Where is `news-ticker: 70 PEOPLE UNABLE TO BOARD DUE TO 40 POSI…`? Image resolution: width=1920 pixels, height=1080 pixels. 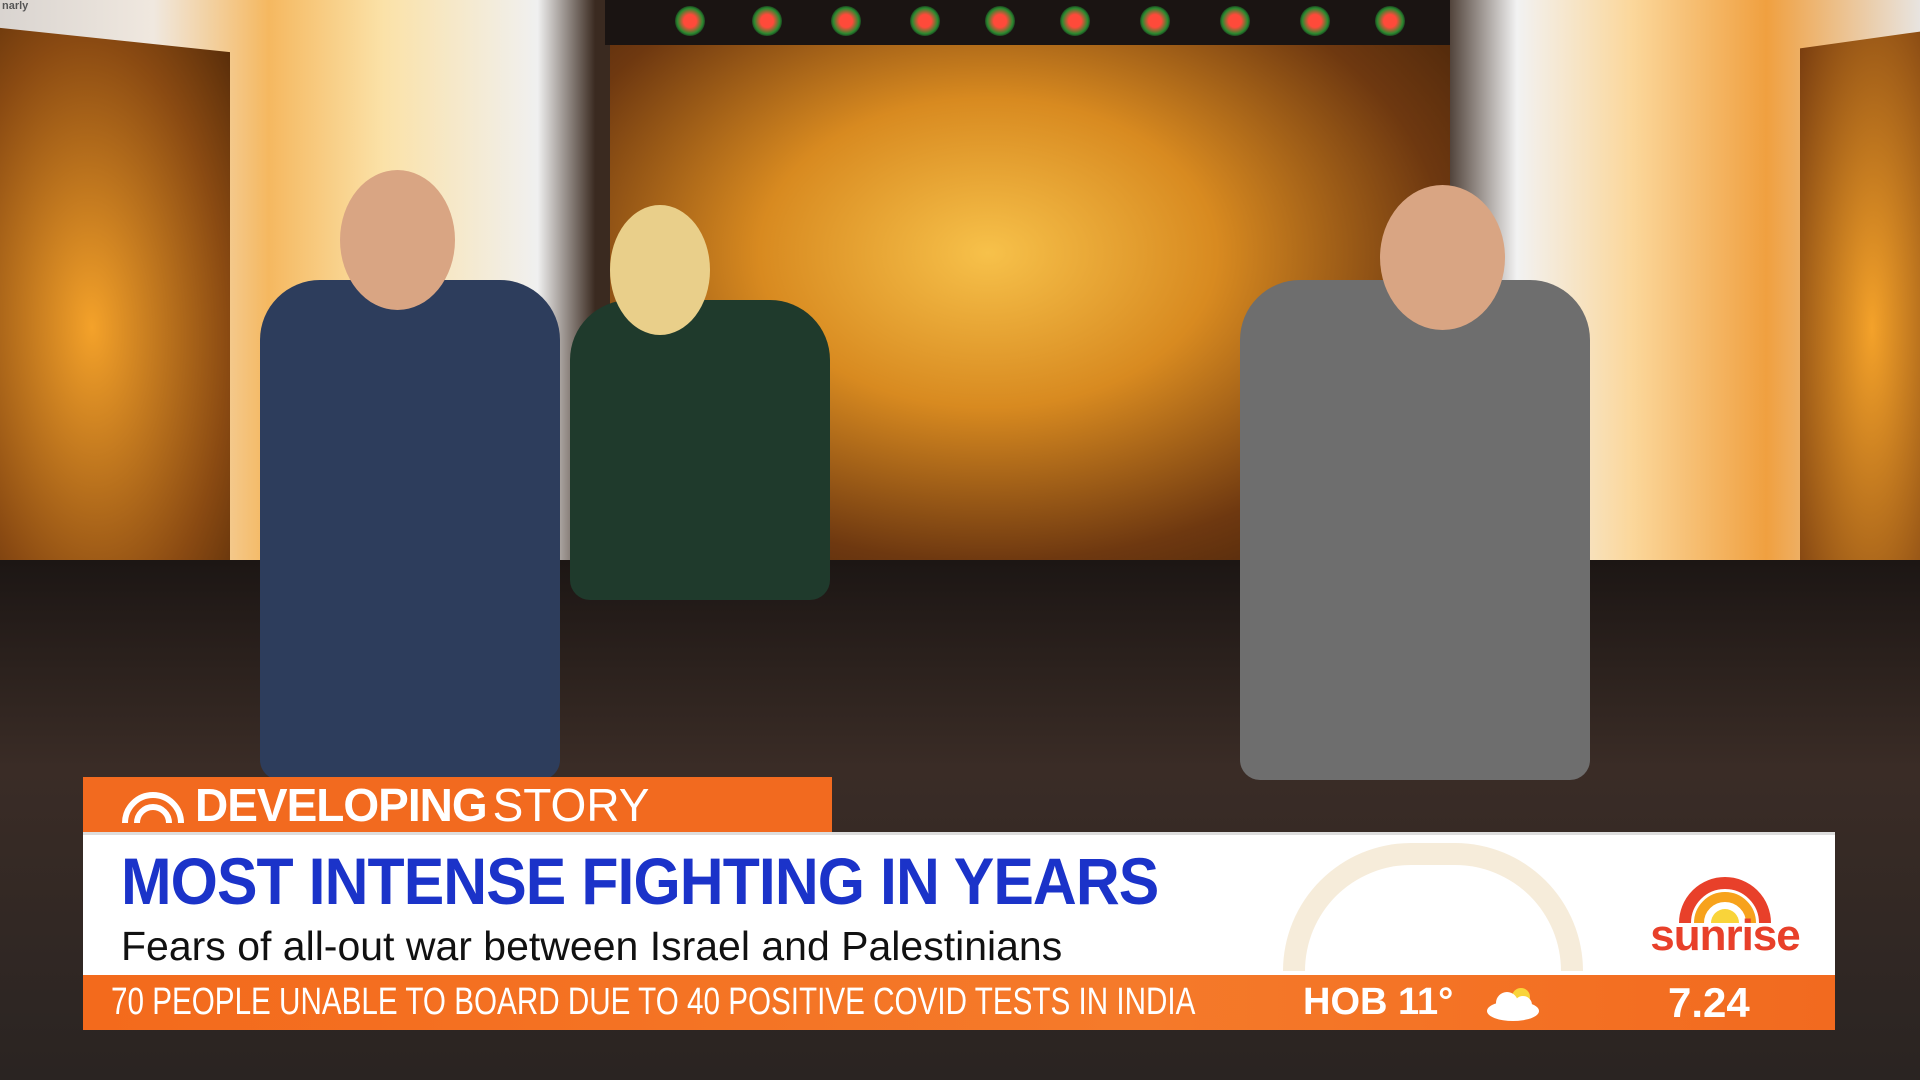 news-ticker: 70 PEOPLE UNABLE TO BOARD DUE TO 40 POSI… is located at coordinates (959, 1002).